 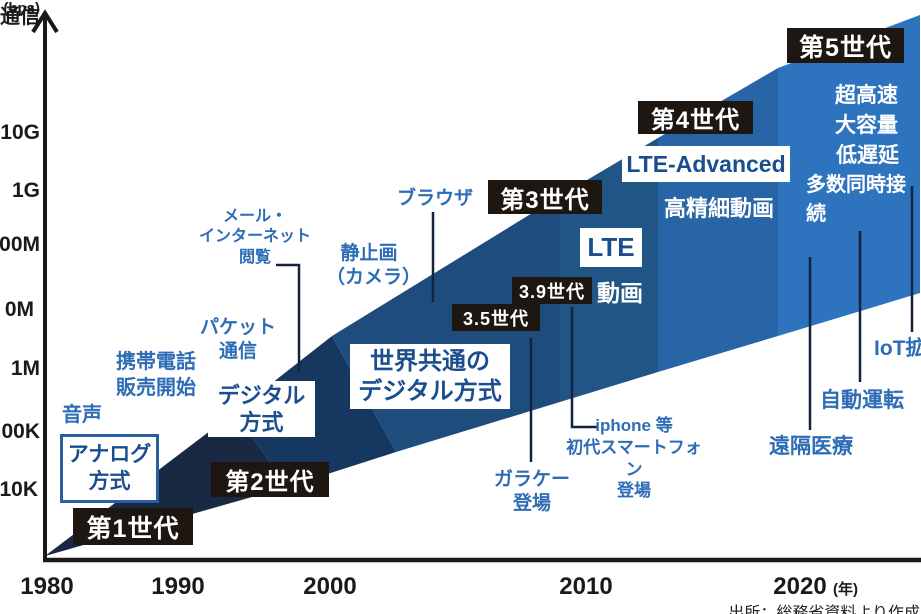 What do you see at coordinates (430, 376) in the screenshot?
I see `world-digital-system-box: 世界共通の デジタル方式` at bounding box center [430, 376].